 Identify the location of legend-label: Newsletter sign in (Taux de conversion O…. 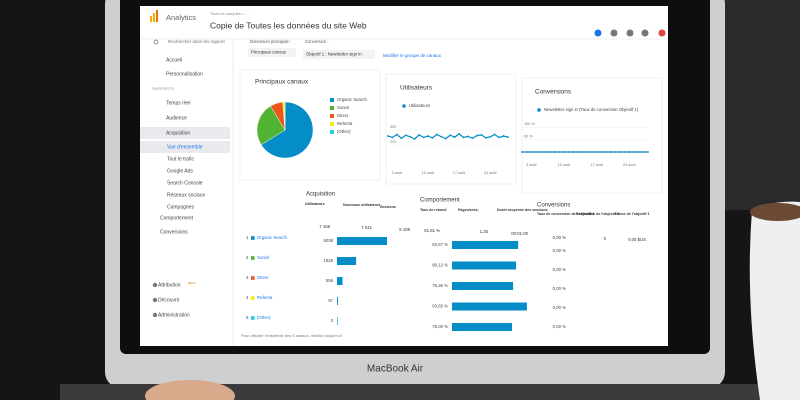
(591, 109).